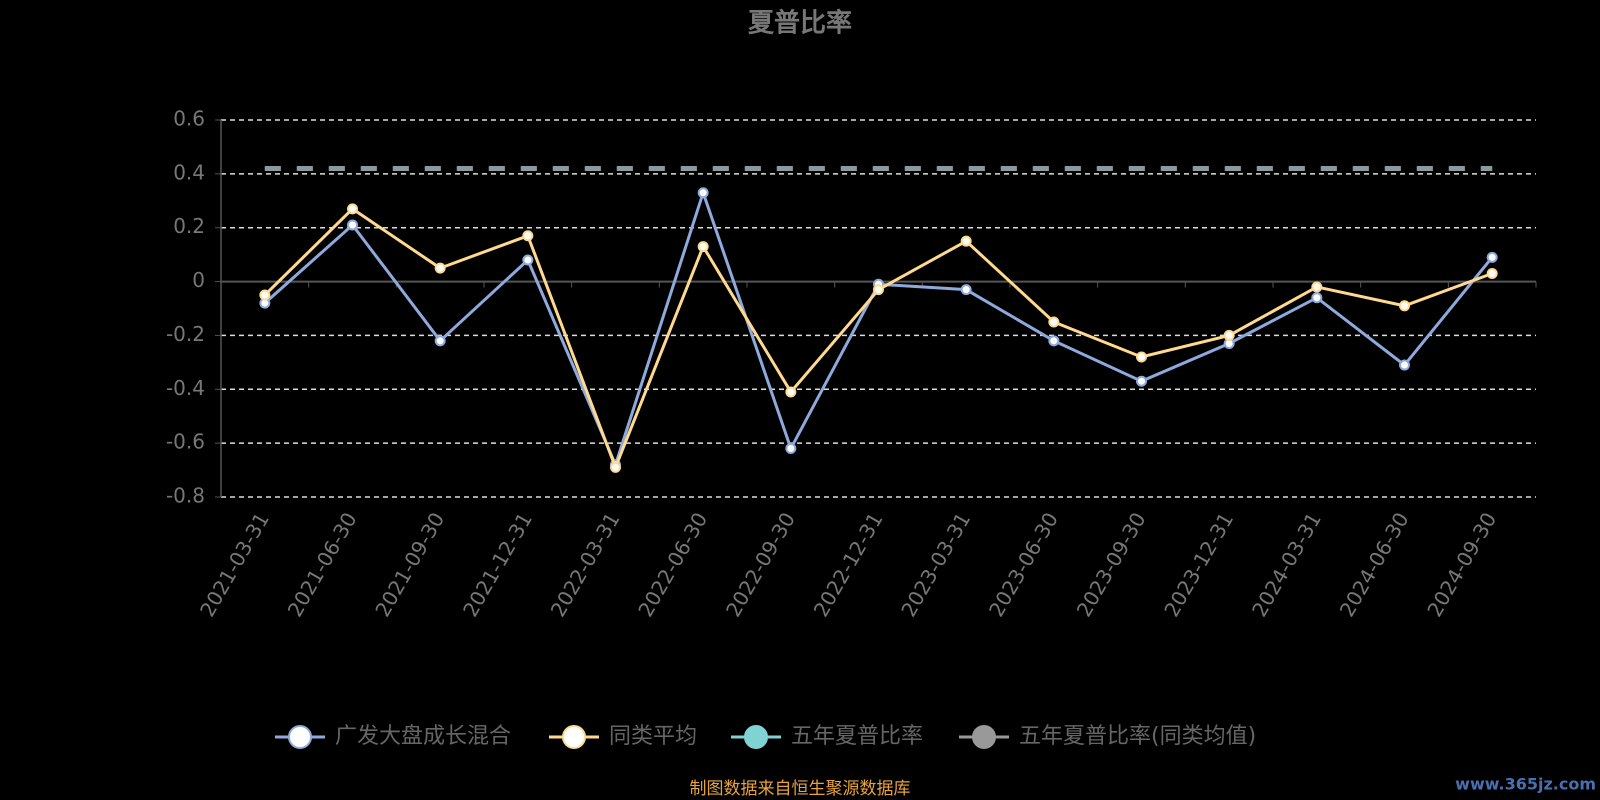 The image size is (1600, 800). I want to click on source-note: 制图数据来自恒生聚源数据库, so click(800, 789).